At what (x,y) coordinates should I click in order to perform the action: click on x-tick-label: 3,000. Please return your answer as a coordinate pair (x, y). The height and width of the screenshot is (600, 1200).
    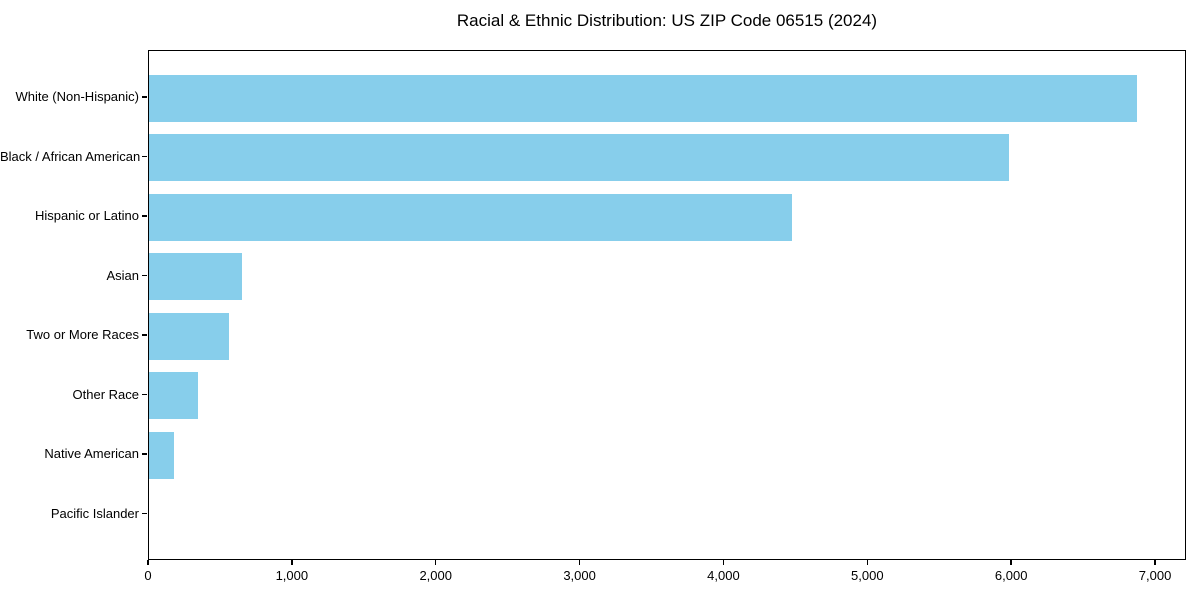
    Looking at the image, I should click on (579, 575).